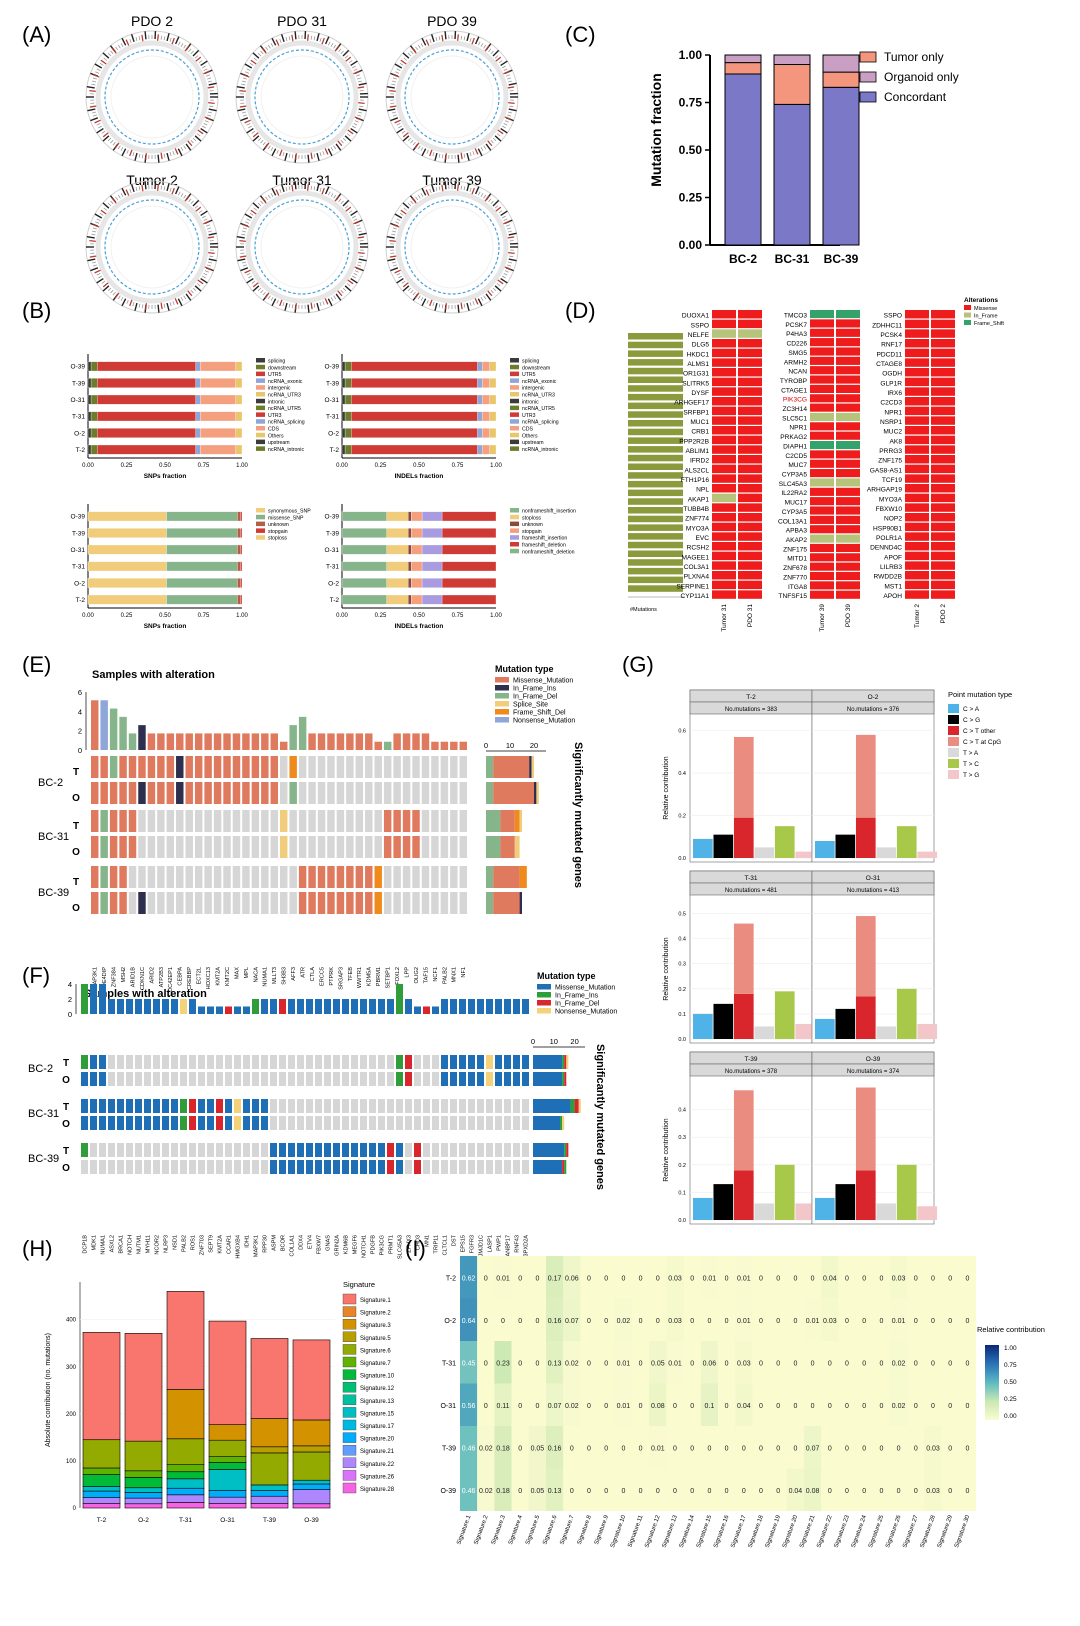 The height and width of the screenshot is (1626, 1080). Describe the element at coordinates (80, 711) in the screenshot. I see `top-axis-label: 4` at that location.